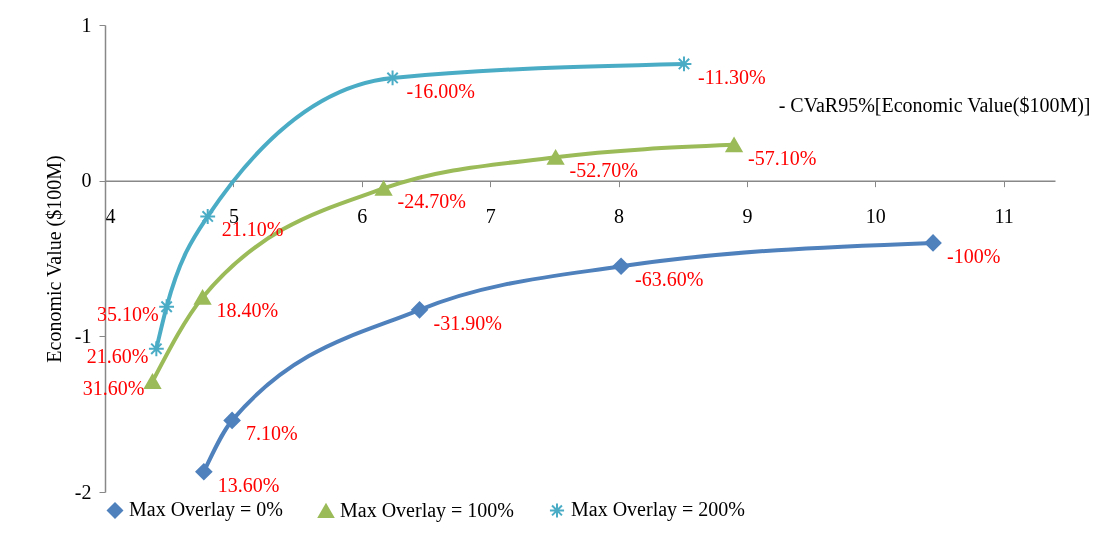 The height and width of the screenshot is (548, 1093). What do you see at coordinates (83, 491) in the screenshot?
I see `y-tick-label: -2` at bounding box center [83, 491].